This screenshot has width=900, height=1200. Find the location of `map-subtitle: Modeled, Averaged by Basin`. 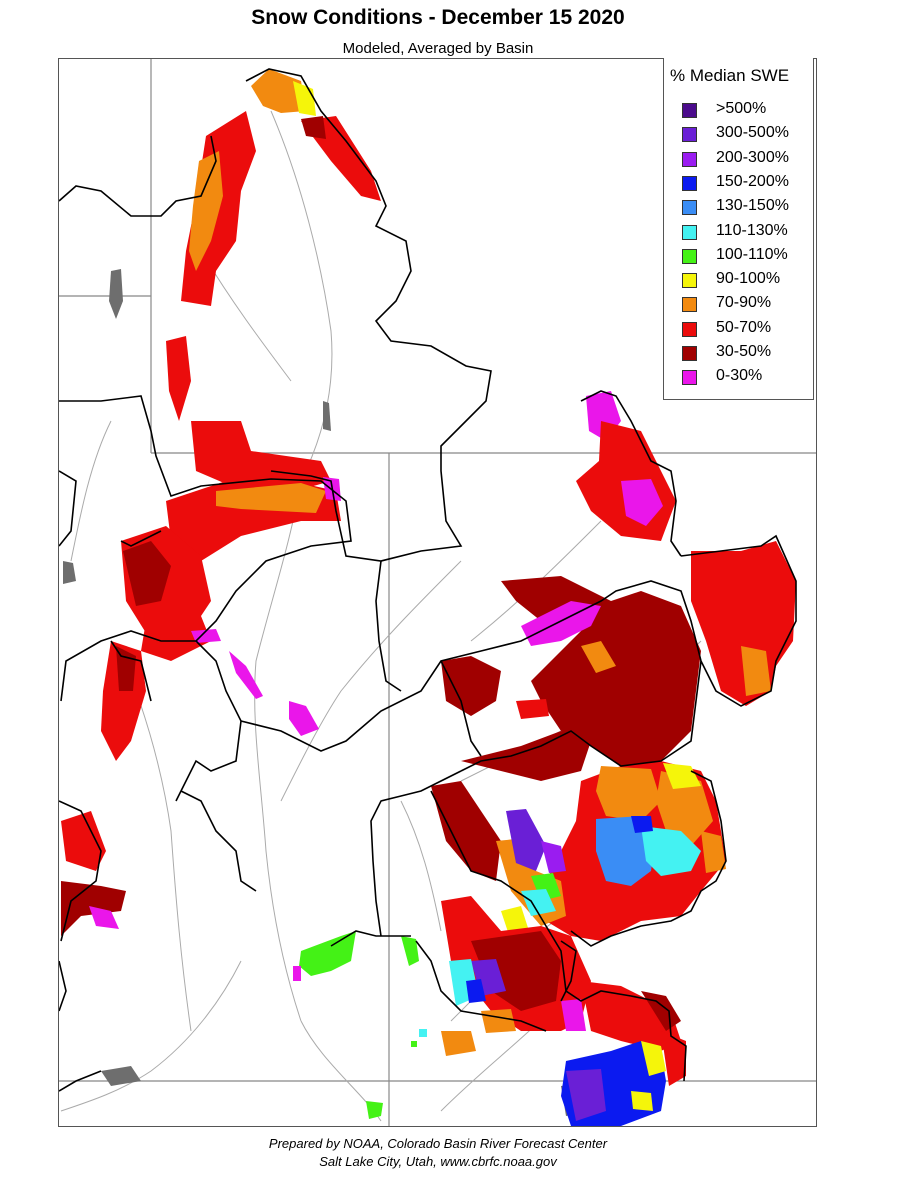

map-subtitle: Modeled, Averaged by Basin is located at coordinates (438, 48).